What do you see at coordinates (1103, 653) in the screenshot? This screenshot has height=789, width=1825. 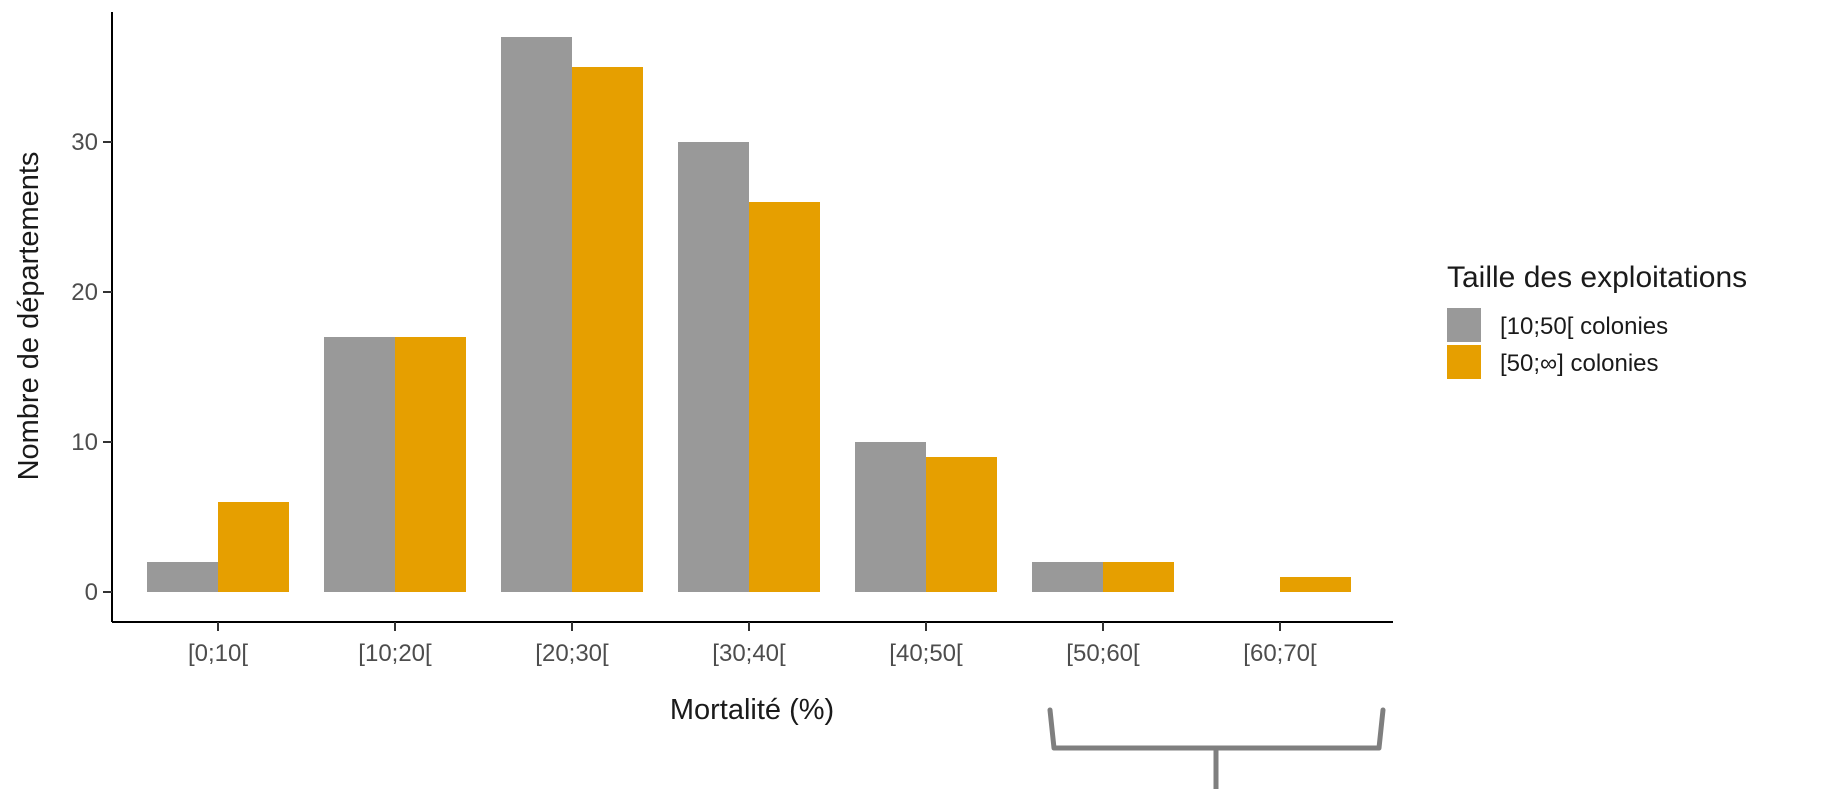 I see `x-tick-label-5: [50;60[` at bounding box center [1103, 653].